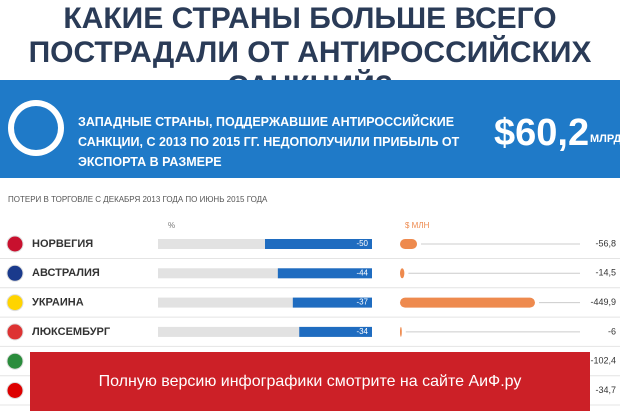 The width and height of the screenshot is (620, 412). I want to click on percent-label: -50, so click(362, 243).